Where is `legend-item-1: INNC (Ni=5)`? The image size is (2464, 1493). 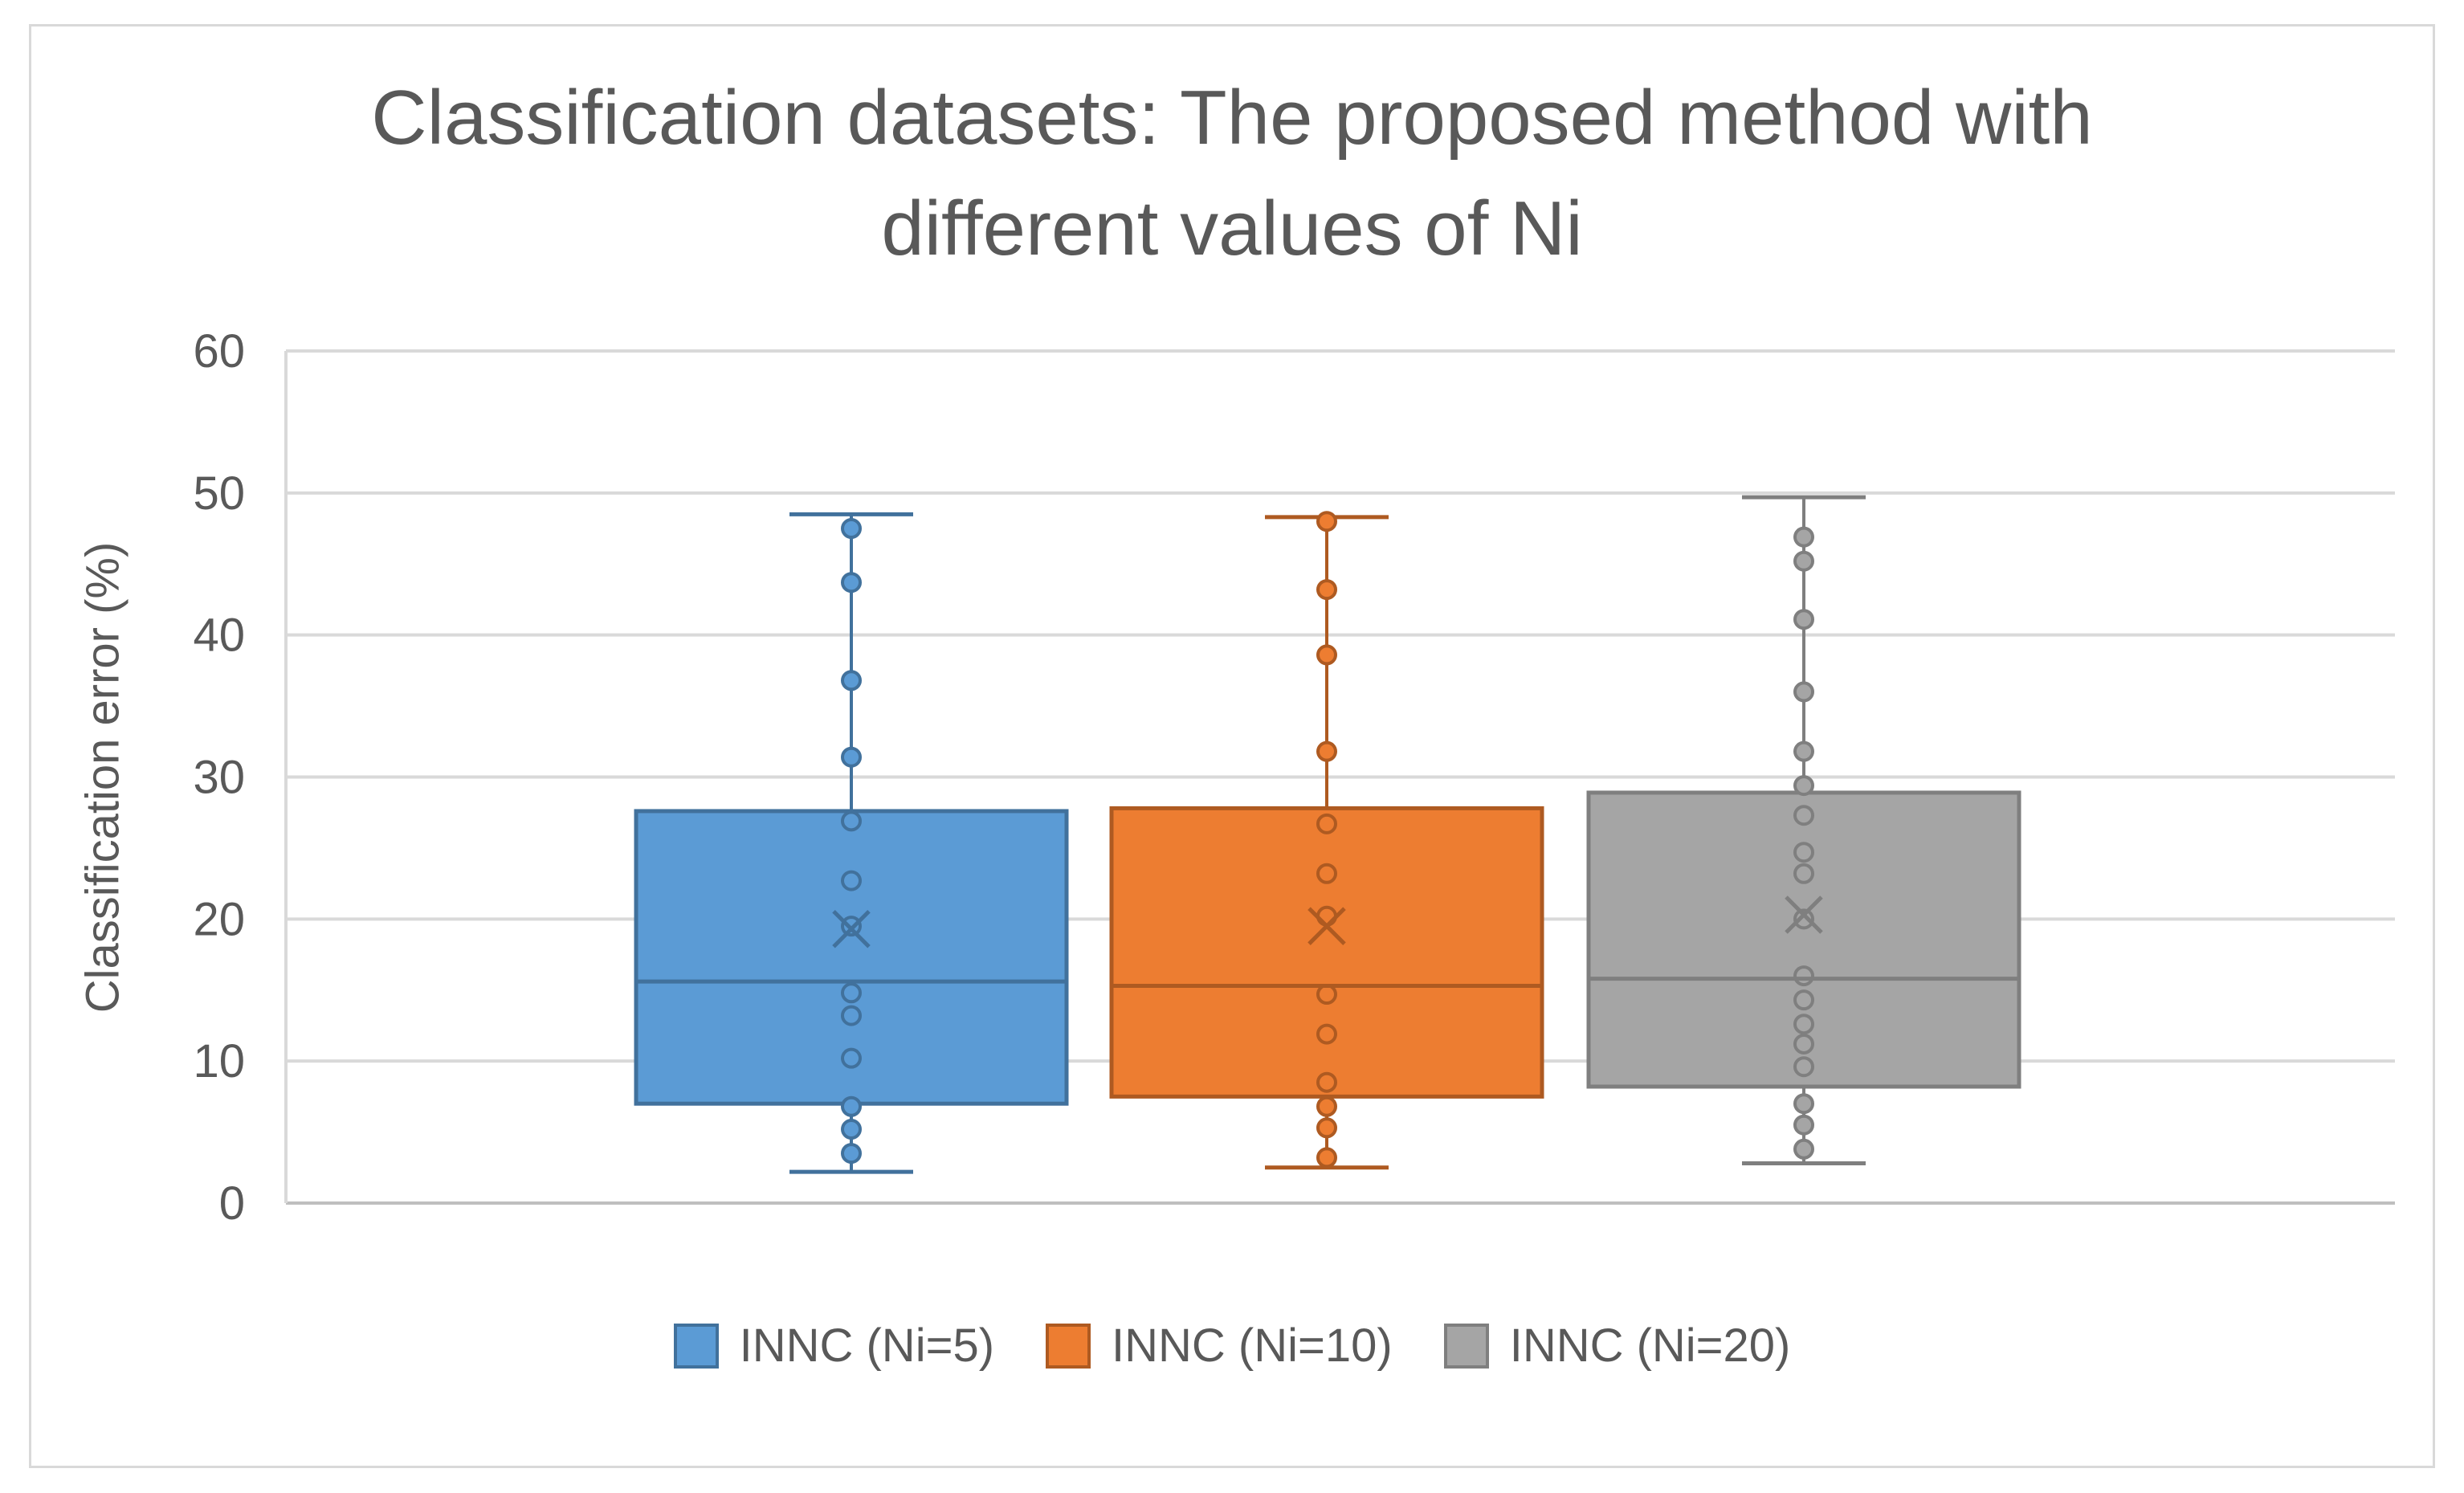
legend-item-1: INNC (Ni=5) is located at coordinates (834, 1346).